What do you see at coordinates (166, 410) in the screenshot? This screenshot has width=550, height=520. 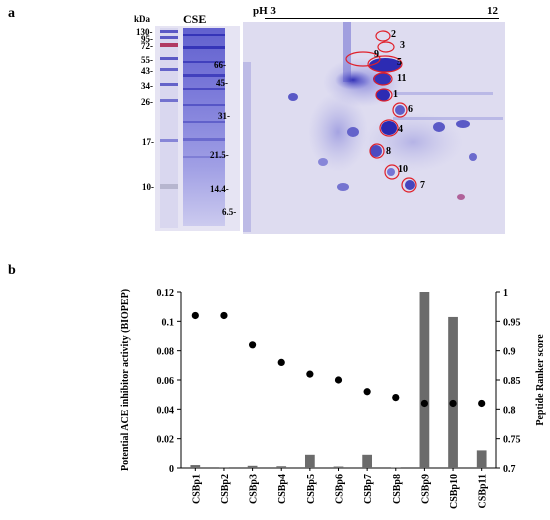 I see `y-tick-label: 0.04` at bounding box center [166, 410].